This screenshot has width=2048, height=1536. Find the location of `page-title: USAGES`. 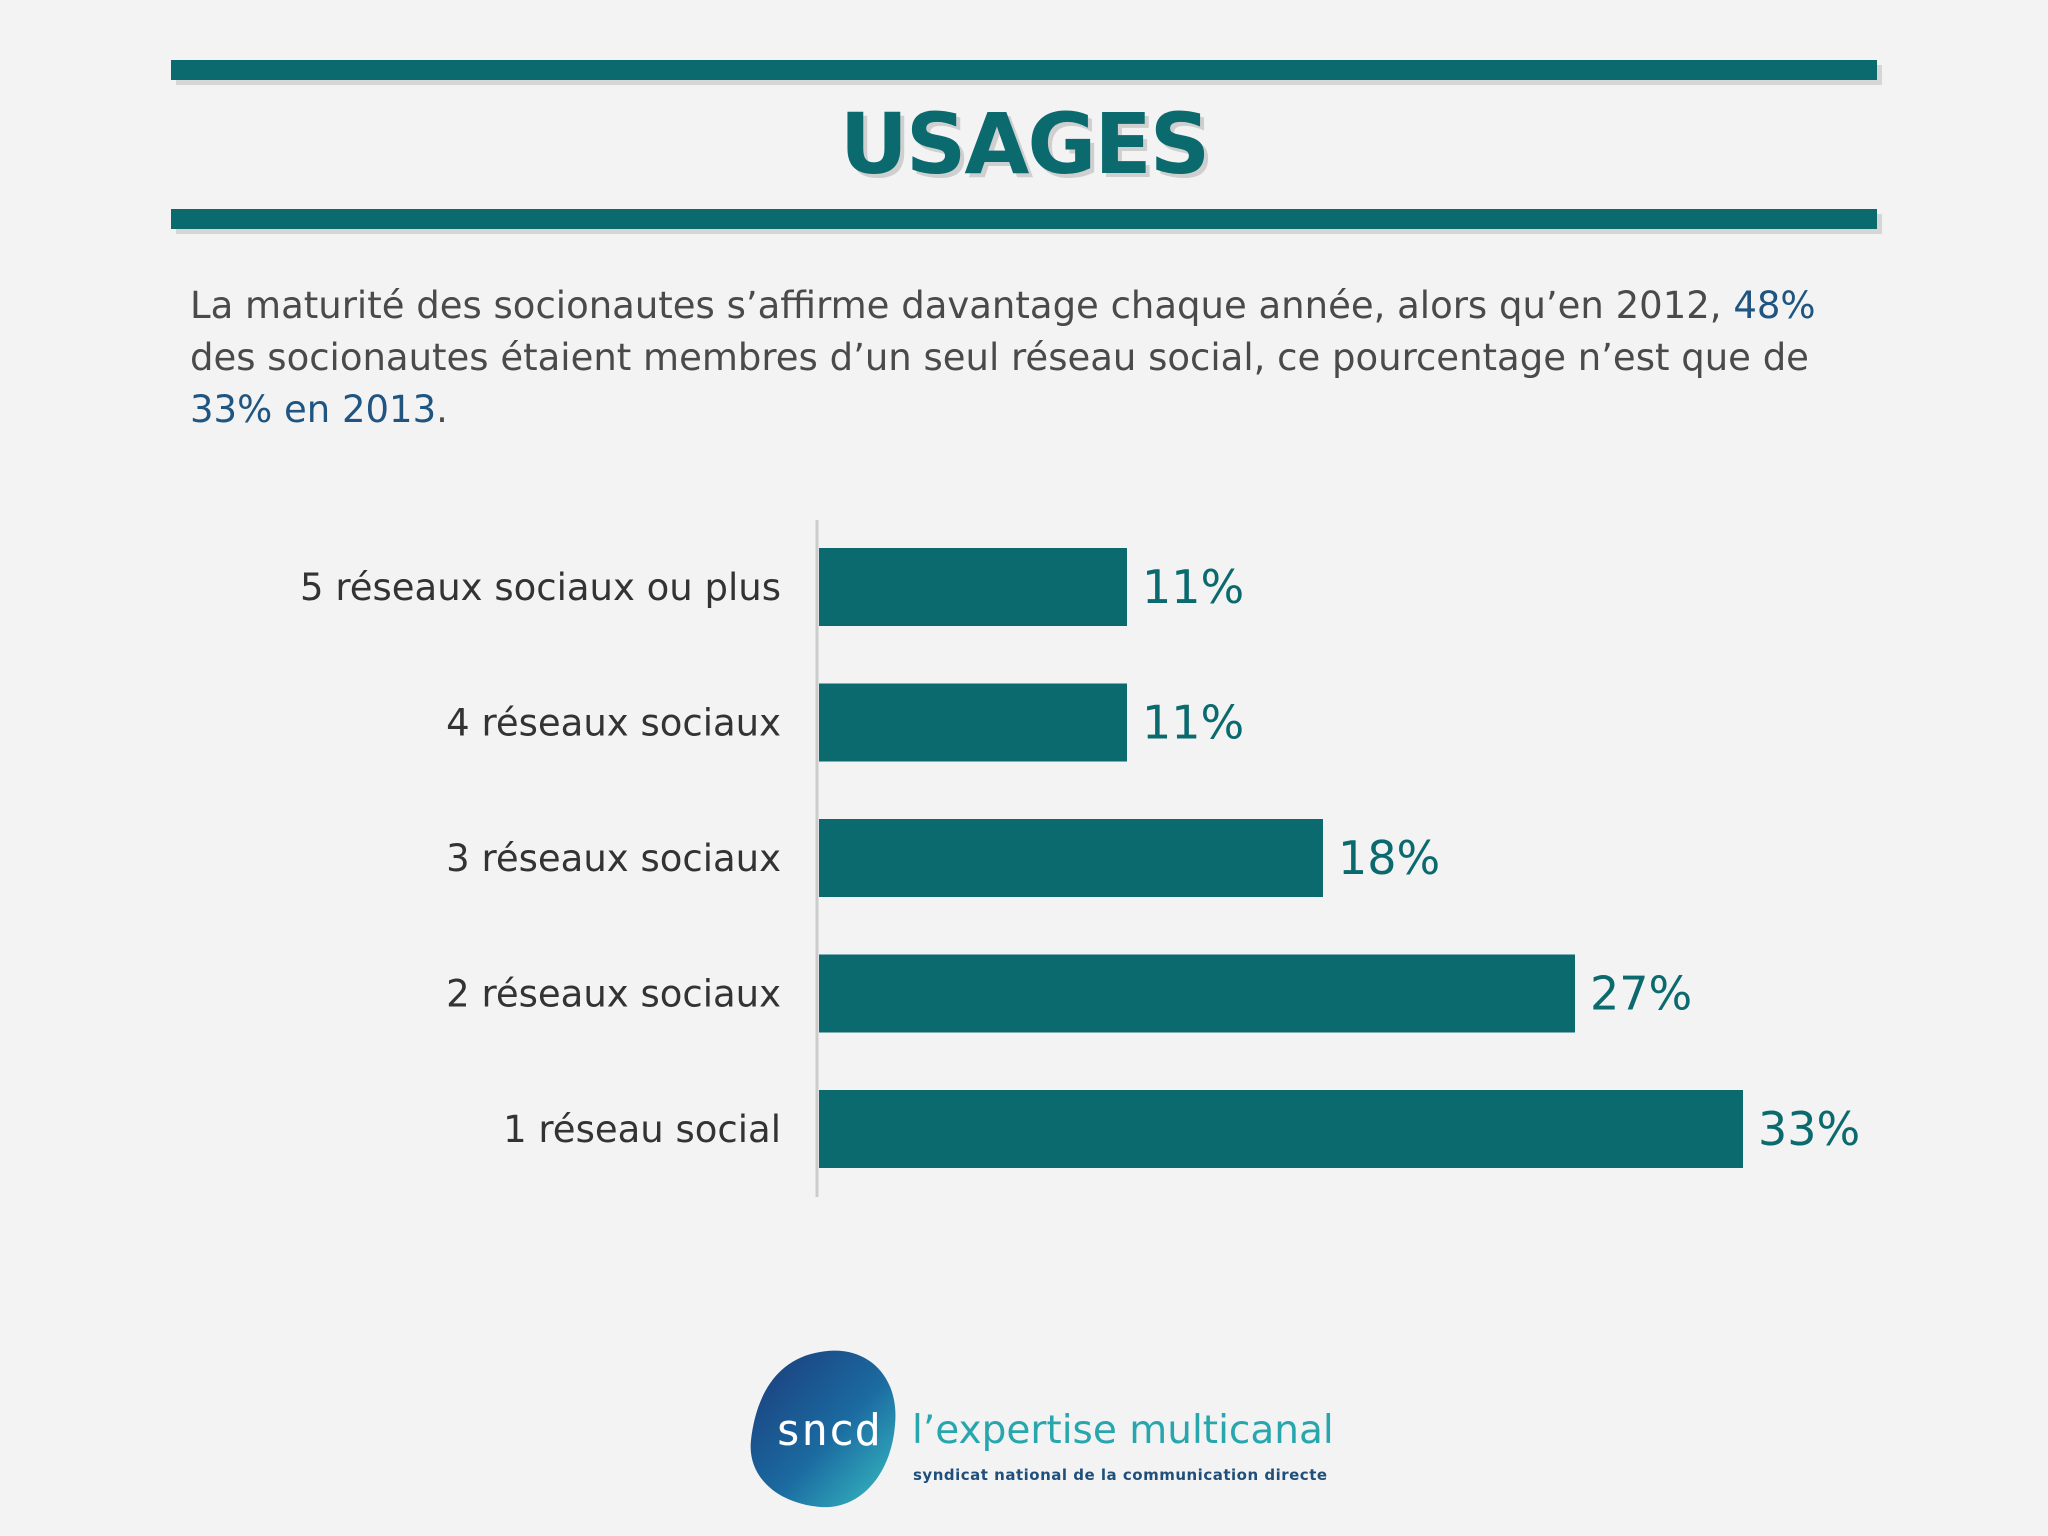

page-title: USAGES is located at coordinates (1025, 144).